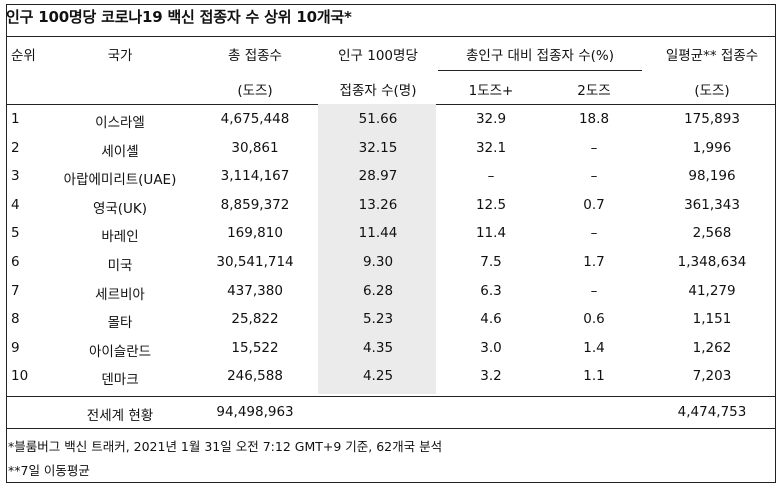 The height and width of the screenshot is (489, 783). I want to click on world-label: 전세계 현황, so click(120, 416).